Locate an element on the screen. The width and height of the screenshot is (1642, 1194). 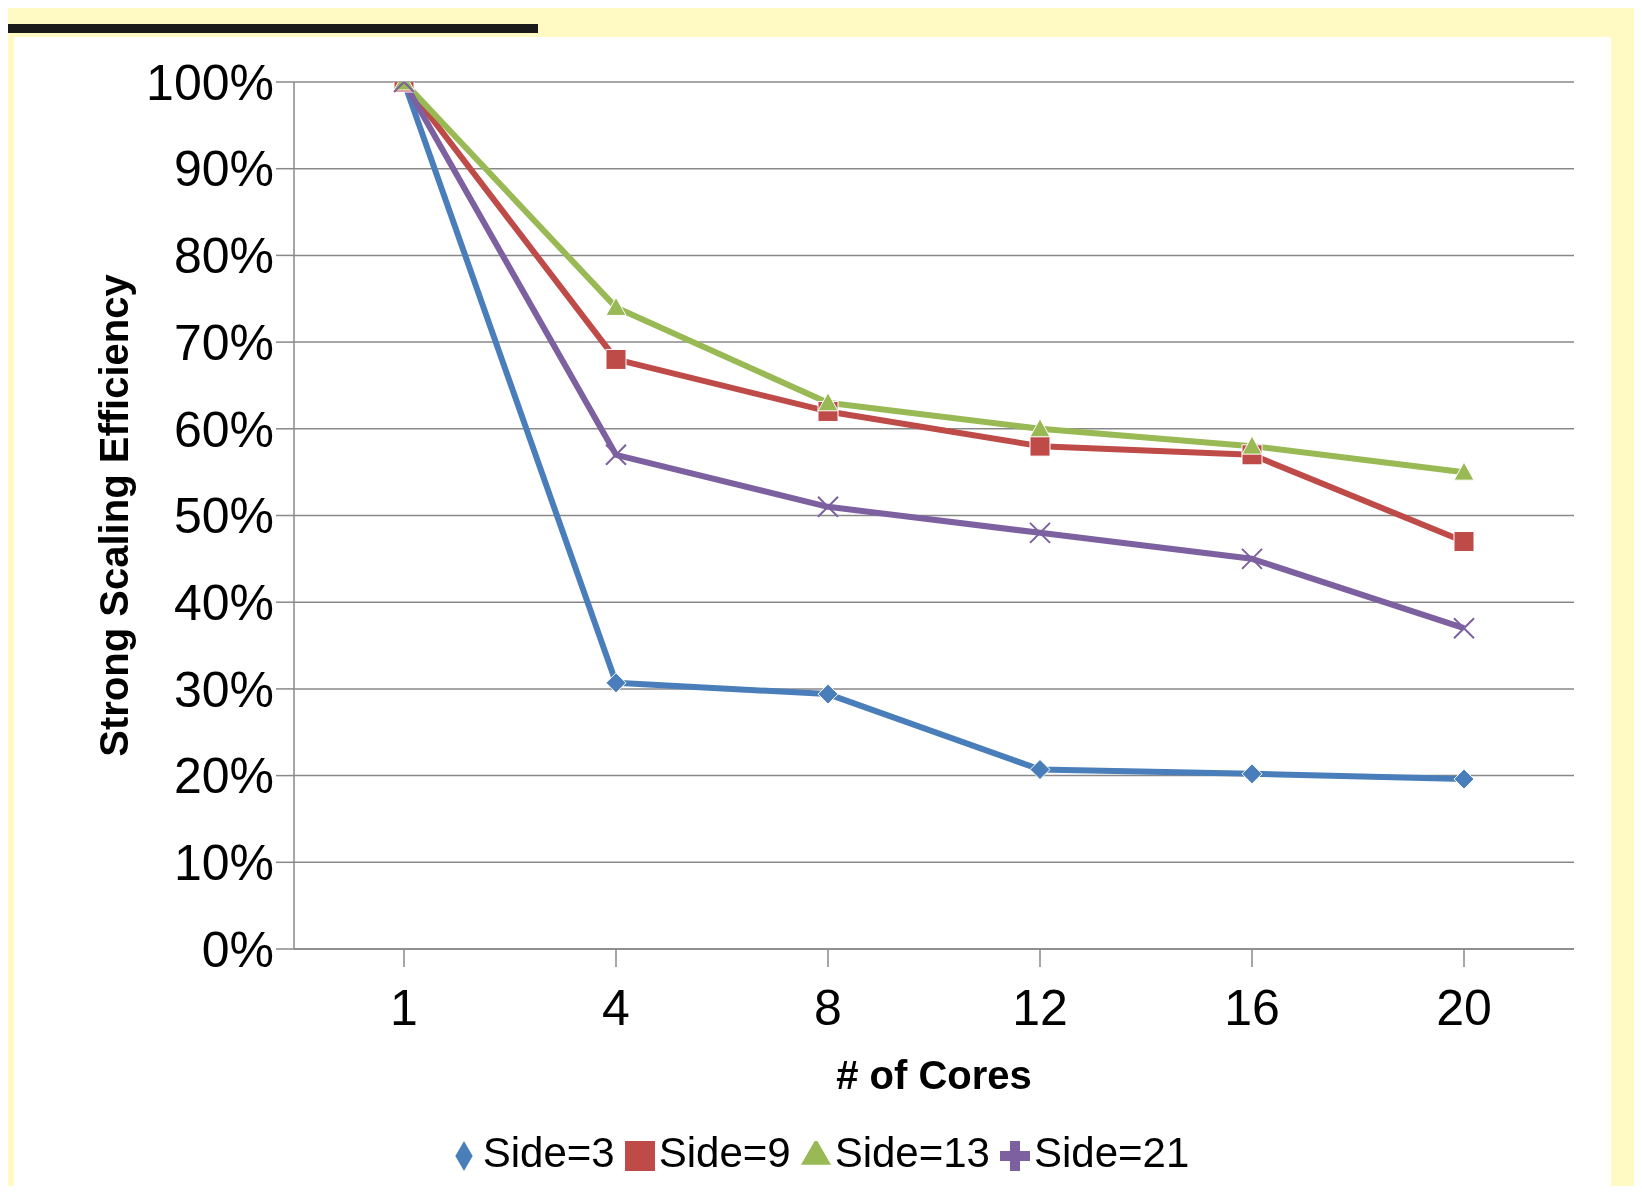
y-tick-label: 40% is located at coordinates (223, 602).